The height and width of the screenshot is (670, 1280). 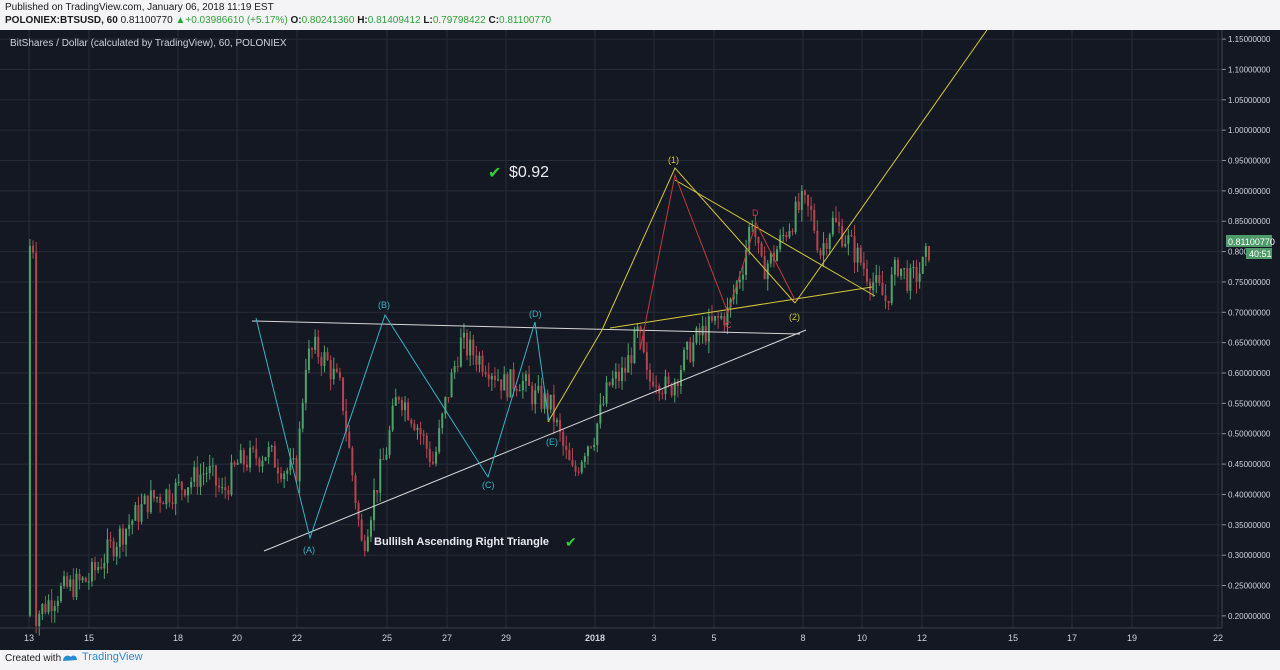 I want to click on yellow-lower-line, so click(x=741, y=307).